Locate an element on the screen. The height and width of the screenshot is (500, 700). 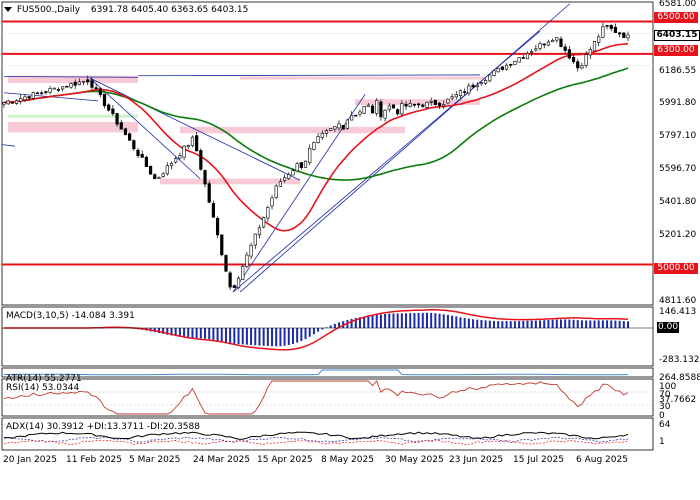
rsi-tick: 30 is located at coordinates (665, 407).